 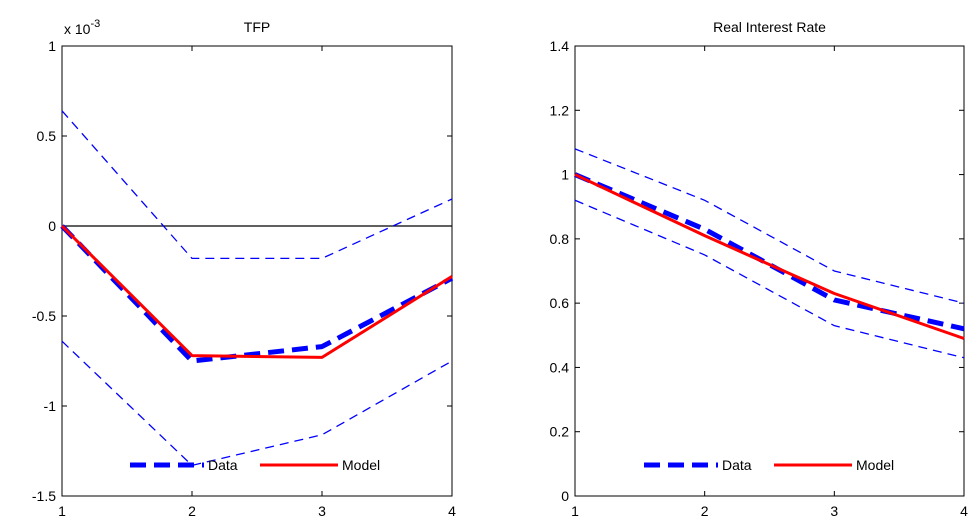 I want to click on chart-title: Real Interest Rate, so click(x=769, y=27).